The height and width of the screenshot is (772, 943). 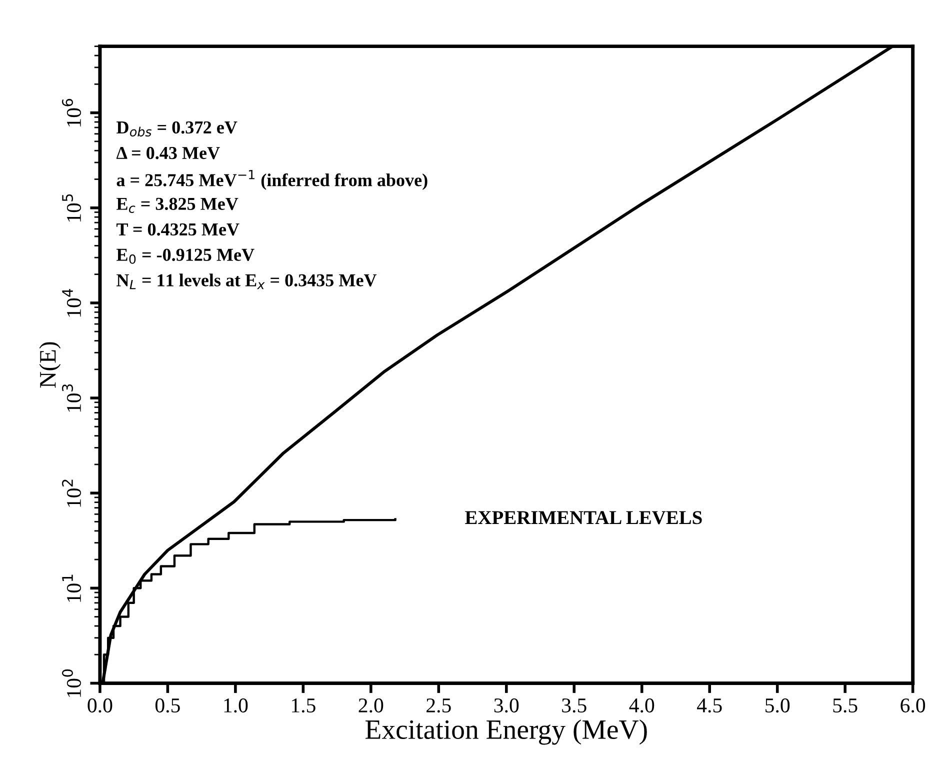 I want to click on y-tick-label: 10$^{5}$, so click(x=71, y=208).